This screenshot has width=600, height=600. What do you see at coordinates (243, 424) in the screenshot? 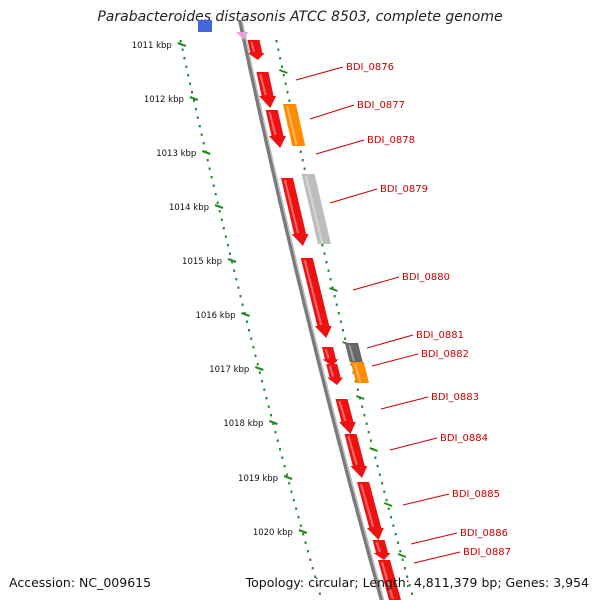
I see `kbp-label: 1018 kbp` at bounding box center [243, 424].